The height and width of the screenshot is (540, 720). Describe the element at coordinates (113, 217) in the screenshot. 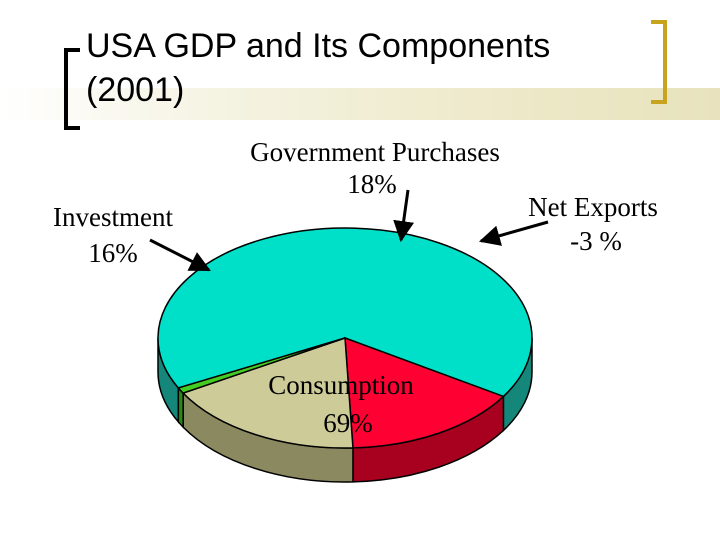

I see `investment-label: Investment` at that location.